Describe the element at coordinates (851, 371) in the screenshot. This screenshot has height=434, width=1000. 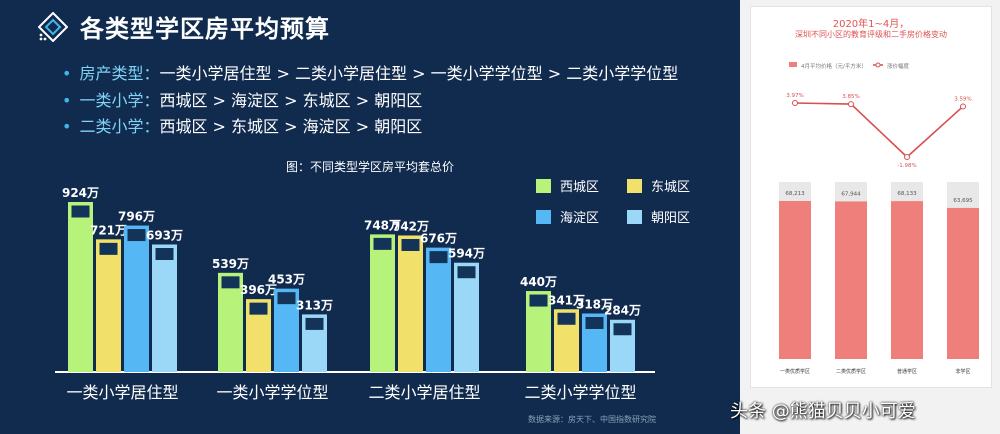
I see `tick-label: 二类优质学区` at that location.